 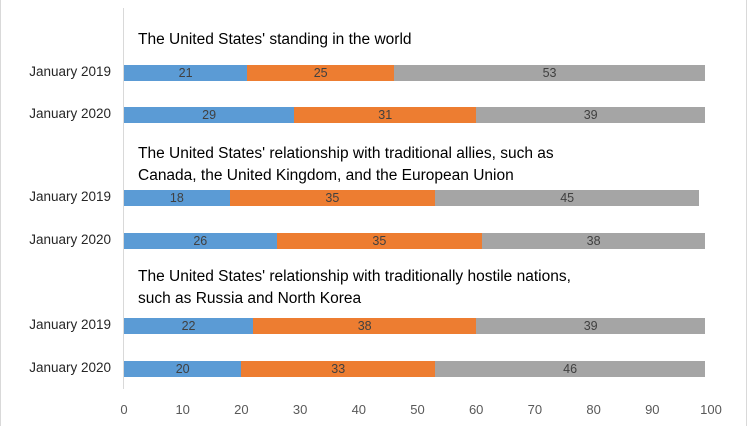 I want to click on x-tick-label: 70, so click(x=535, y=409).